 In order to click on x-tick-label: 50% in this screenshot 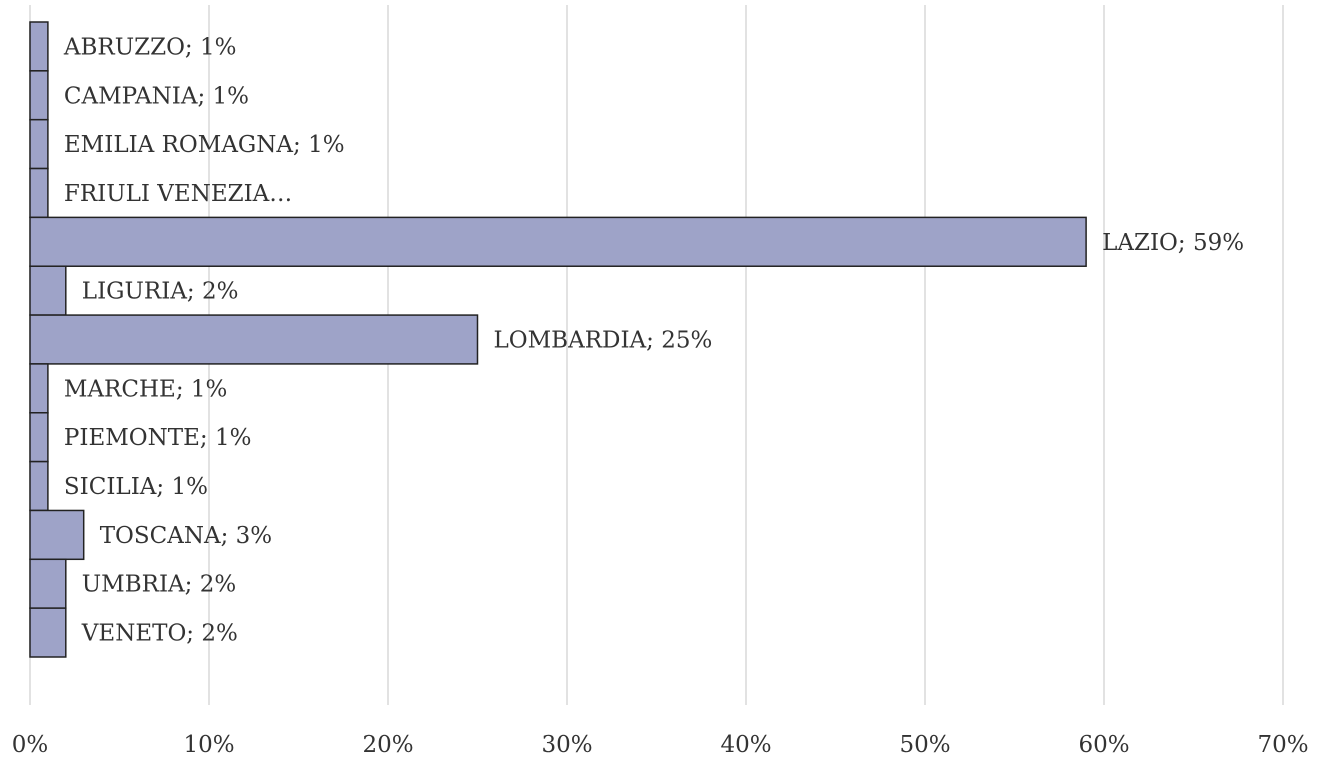, I will do `click(924, 745)`.